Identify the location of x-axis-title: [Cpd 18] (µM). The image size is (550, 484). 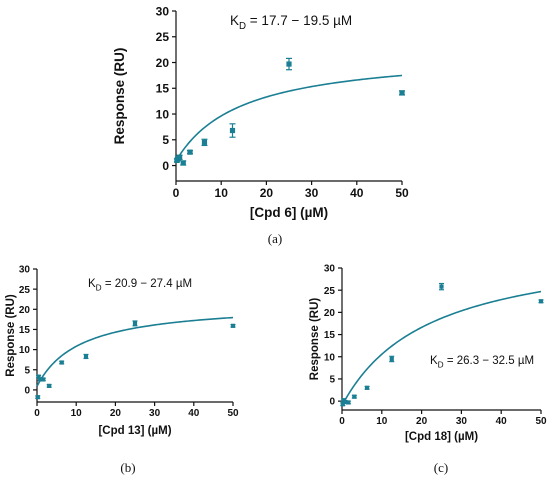
(441, 437).